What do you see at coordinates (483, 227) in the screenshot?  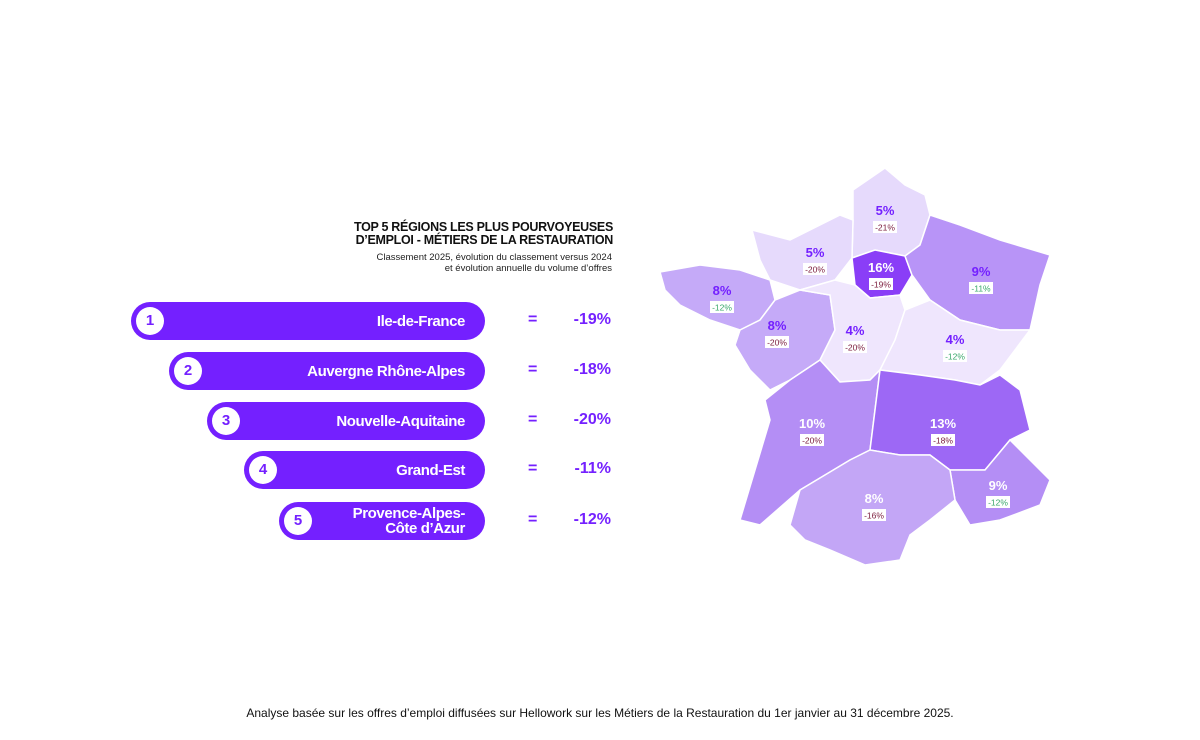 I see `title-line: TOP 5 RÉGIONS LES PLUS POURVOYEUSES` at bounding box center [483, 227].